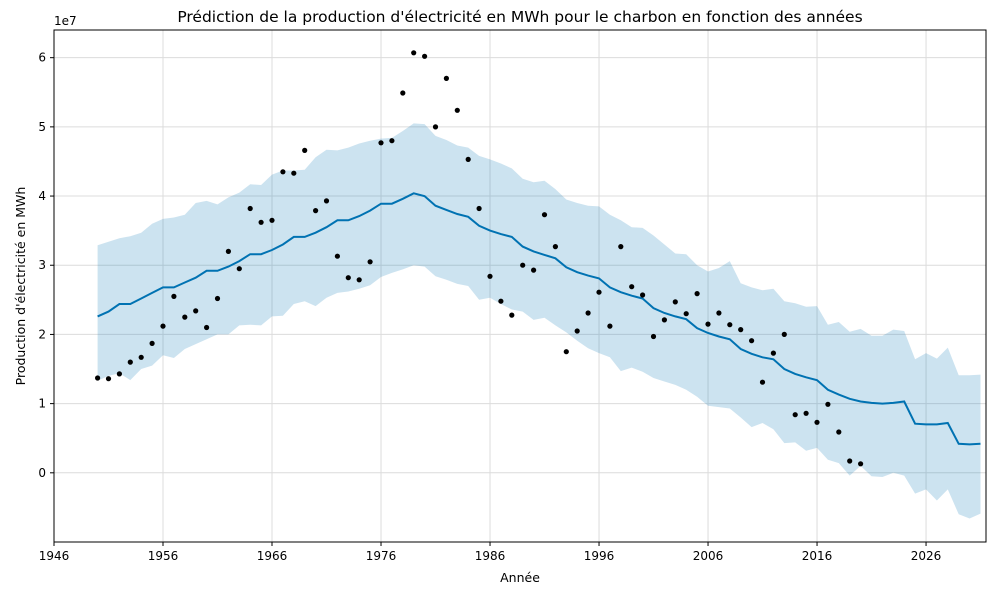 The image size is (1000, 600). Describe the element at coordinates (42, 58) in the screenshot. I see `y-tick-label: 6` at that location.